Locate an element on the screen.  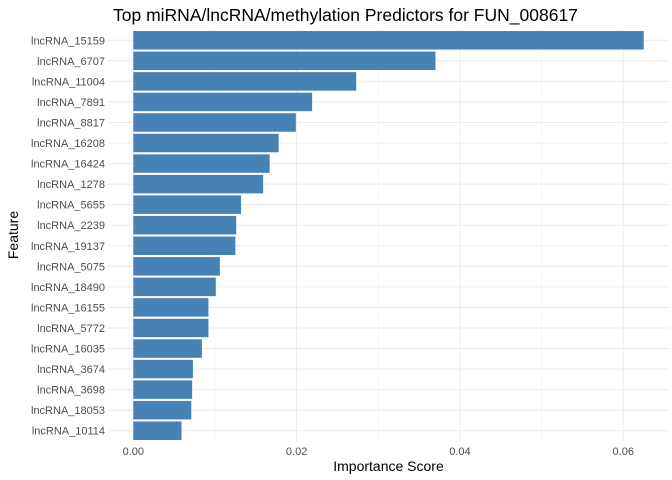
y-tick-label: lncRNA_15159 is located at coordinates (68, 41).